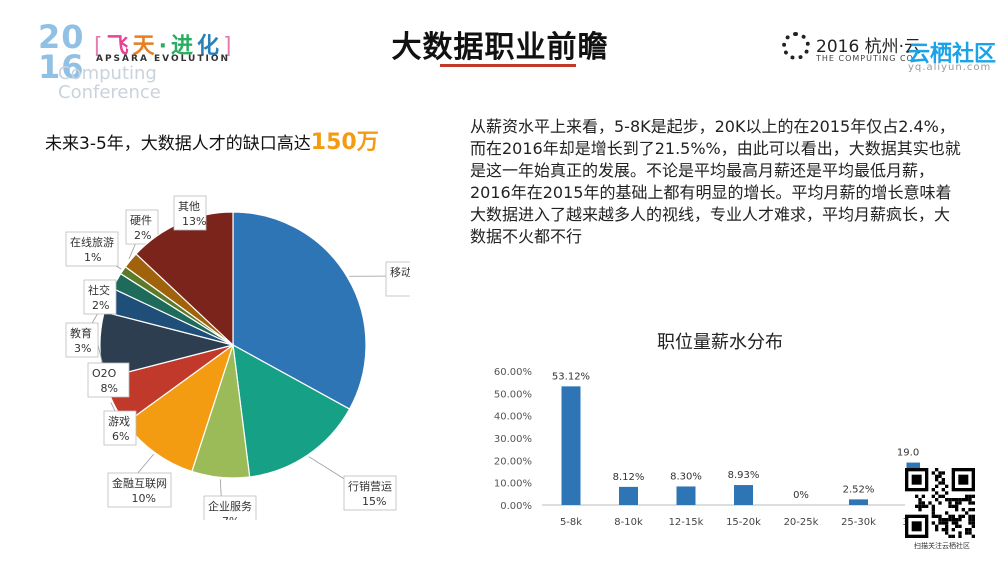 This screenshot has width=1000, height=563. Describe the element at coordinates (119, 46) in the screenshot. I see `logo-char: 飞` at that location.